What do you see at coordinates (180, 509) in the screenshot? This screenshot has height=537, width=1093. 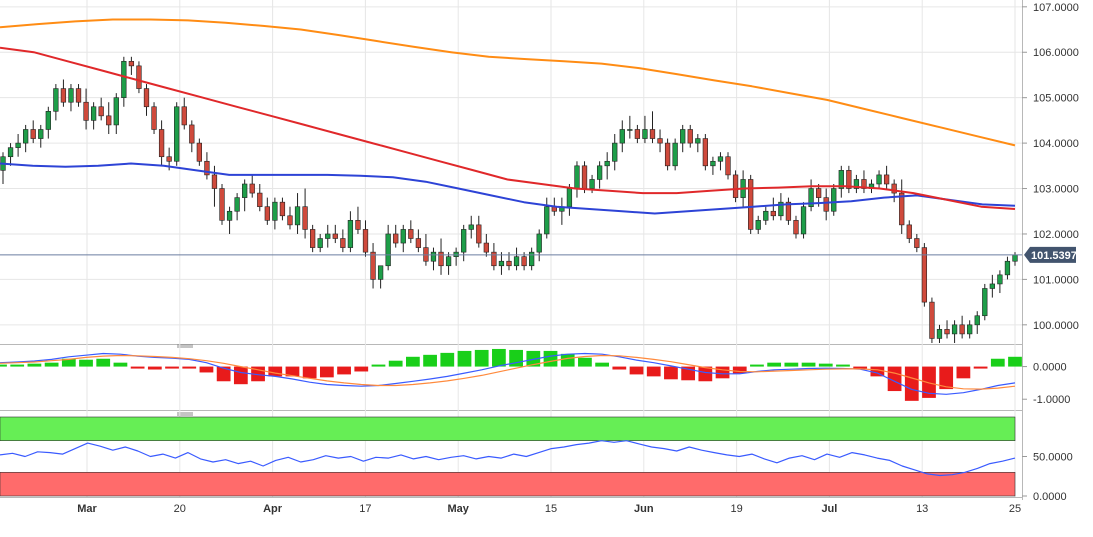 I see `x-tick-label: 20` at bounding box center [180, 509].